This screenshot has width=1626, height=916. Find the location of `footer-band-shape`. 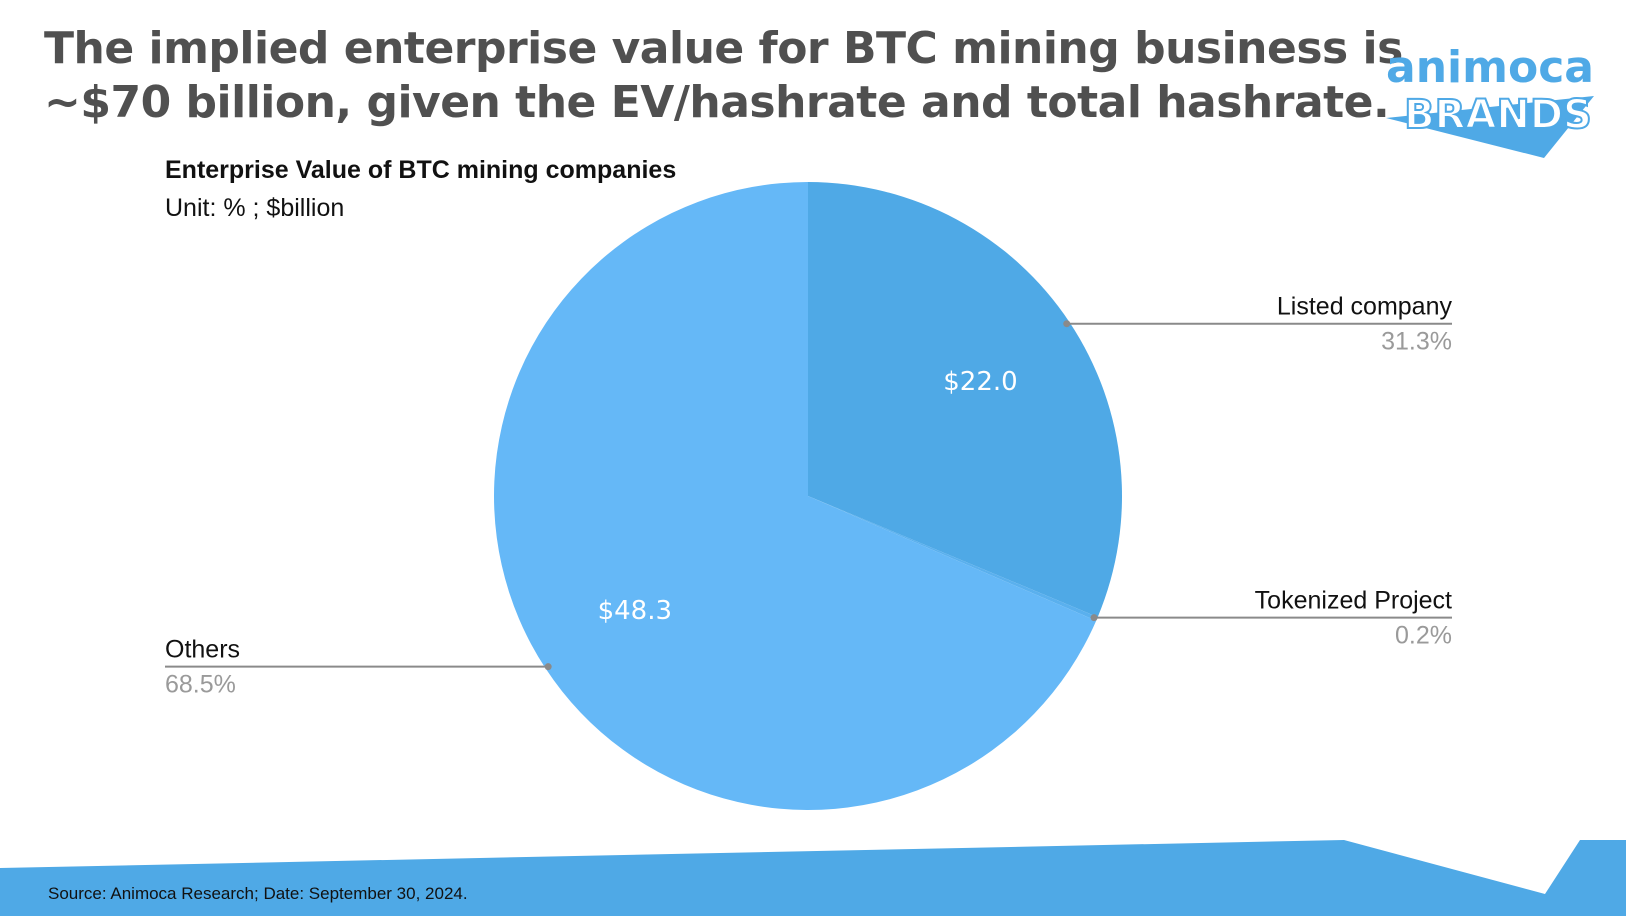

footer-band-shape is located at coordinates (813, 878).